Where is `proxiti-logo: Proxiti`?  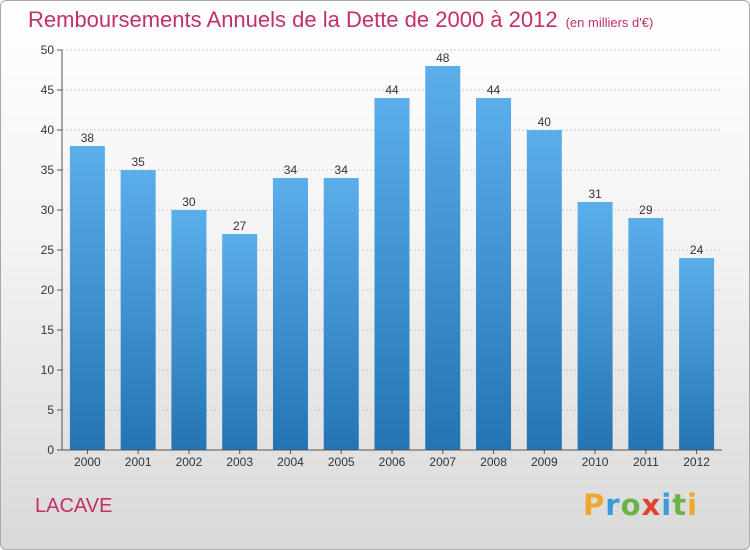
proxiti-logo: Proxiti is located at coordinates (640, 505).